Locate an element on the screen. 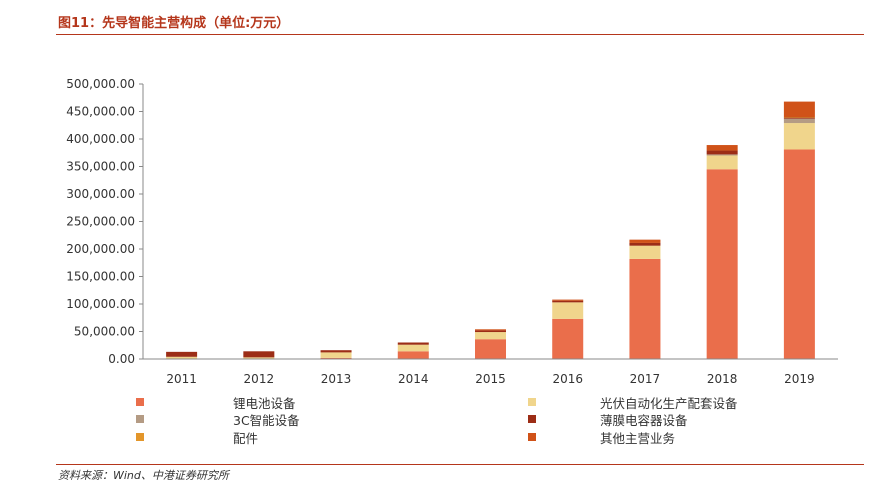 The image size is (870, 483). y-tick-label: 400,000.00 is located at coordinates (100, 139).